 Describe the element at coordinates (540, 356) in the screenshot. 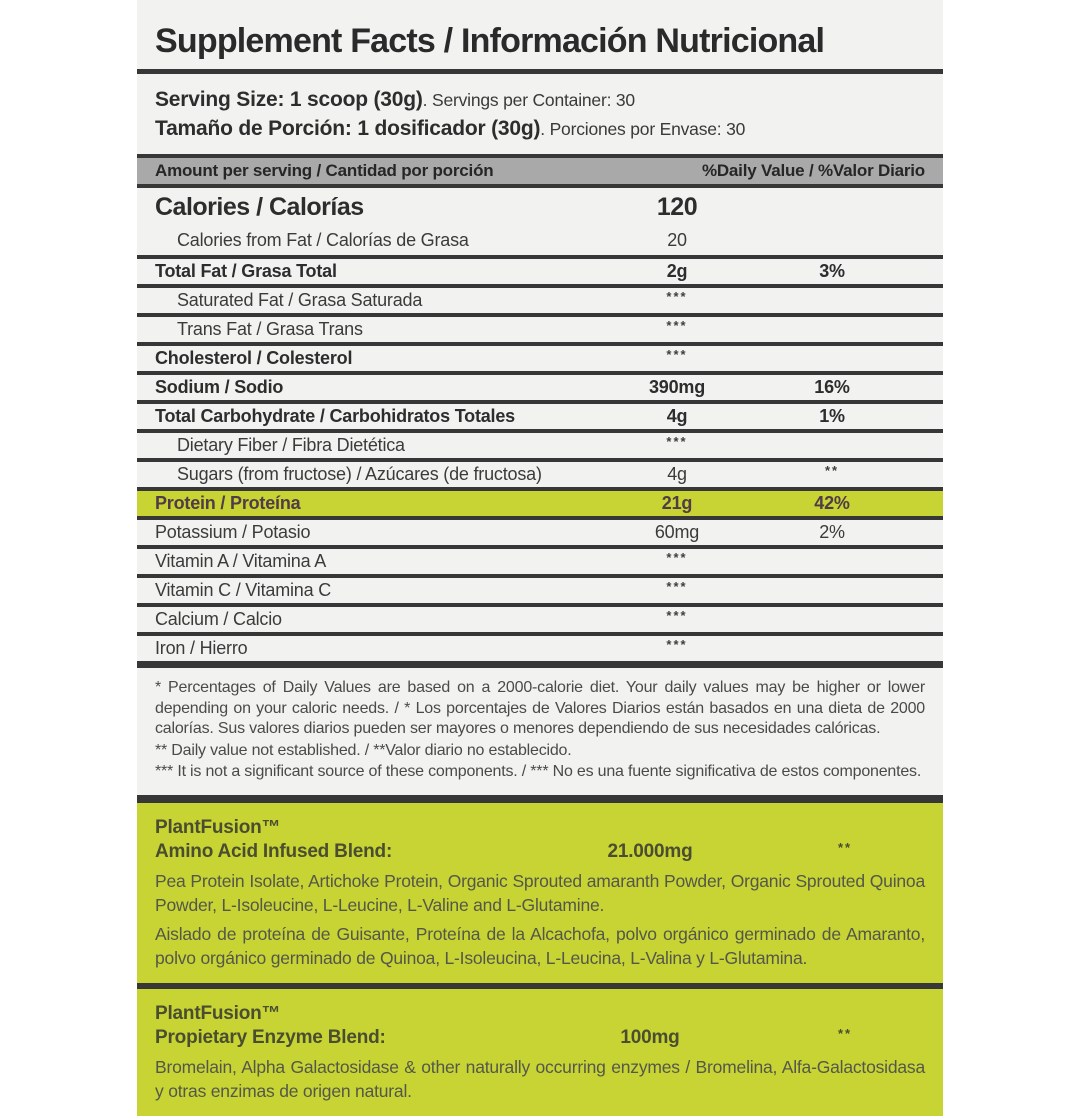

I see `table-row-cholesterol: Cholesterol / Colesterol ***` at that location.